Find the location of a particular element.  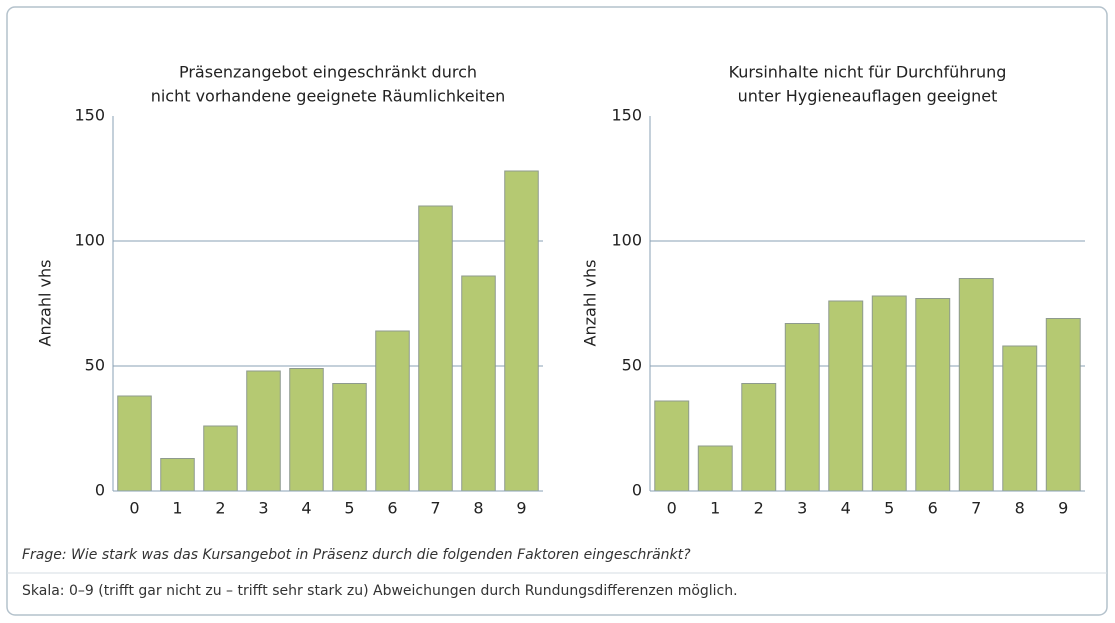

chart-title: Kursinhalte nicht für Durchführung is located at coordinates (868, 72).